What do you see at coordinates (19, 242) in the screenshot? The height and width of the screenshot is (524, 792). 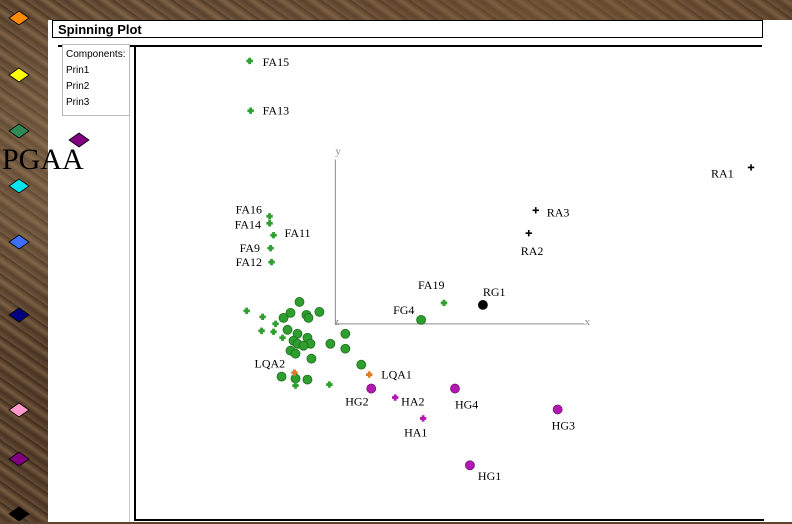 I see `blue-diamond-icon` at bounding box center [19, 242].